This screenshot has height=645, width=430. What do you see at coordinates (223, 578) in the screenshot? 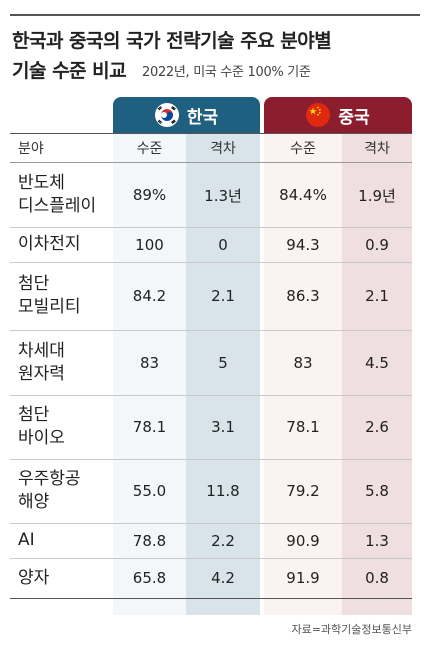
I see `korea-gap-cell: 4.2` at bounding box center [223, 578].